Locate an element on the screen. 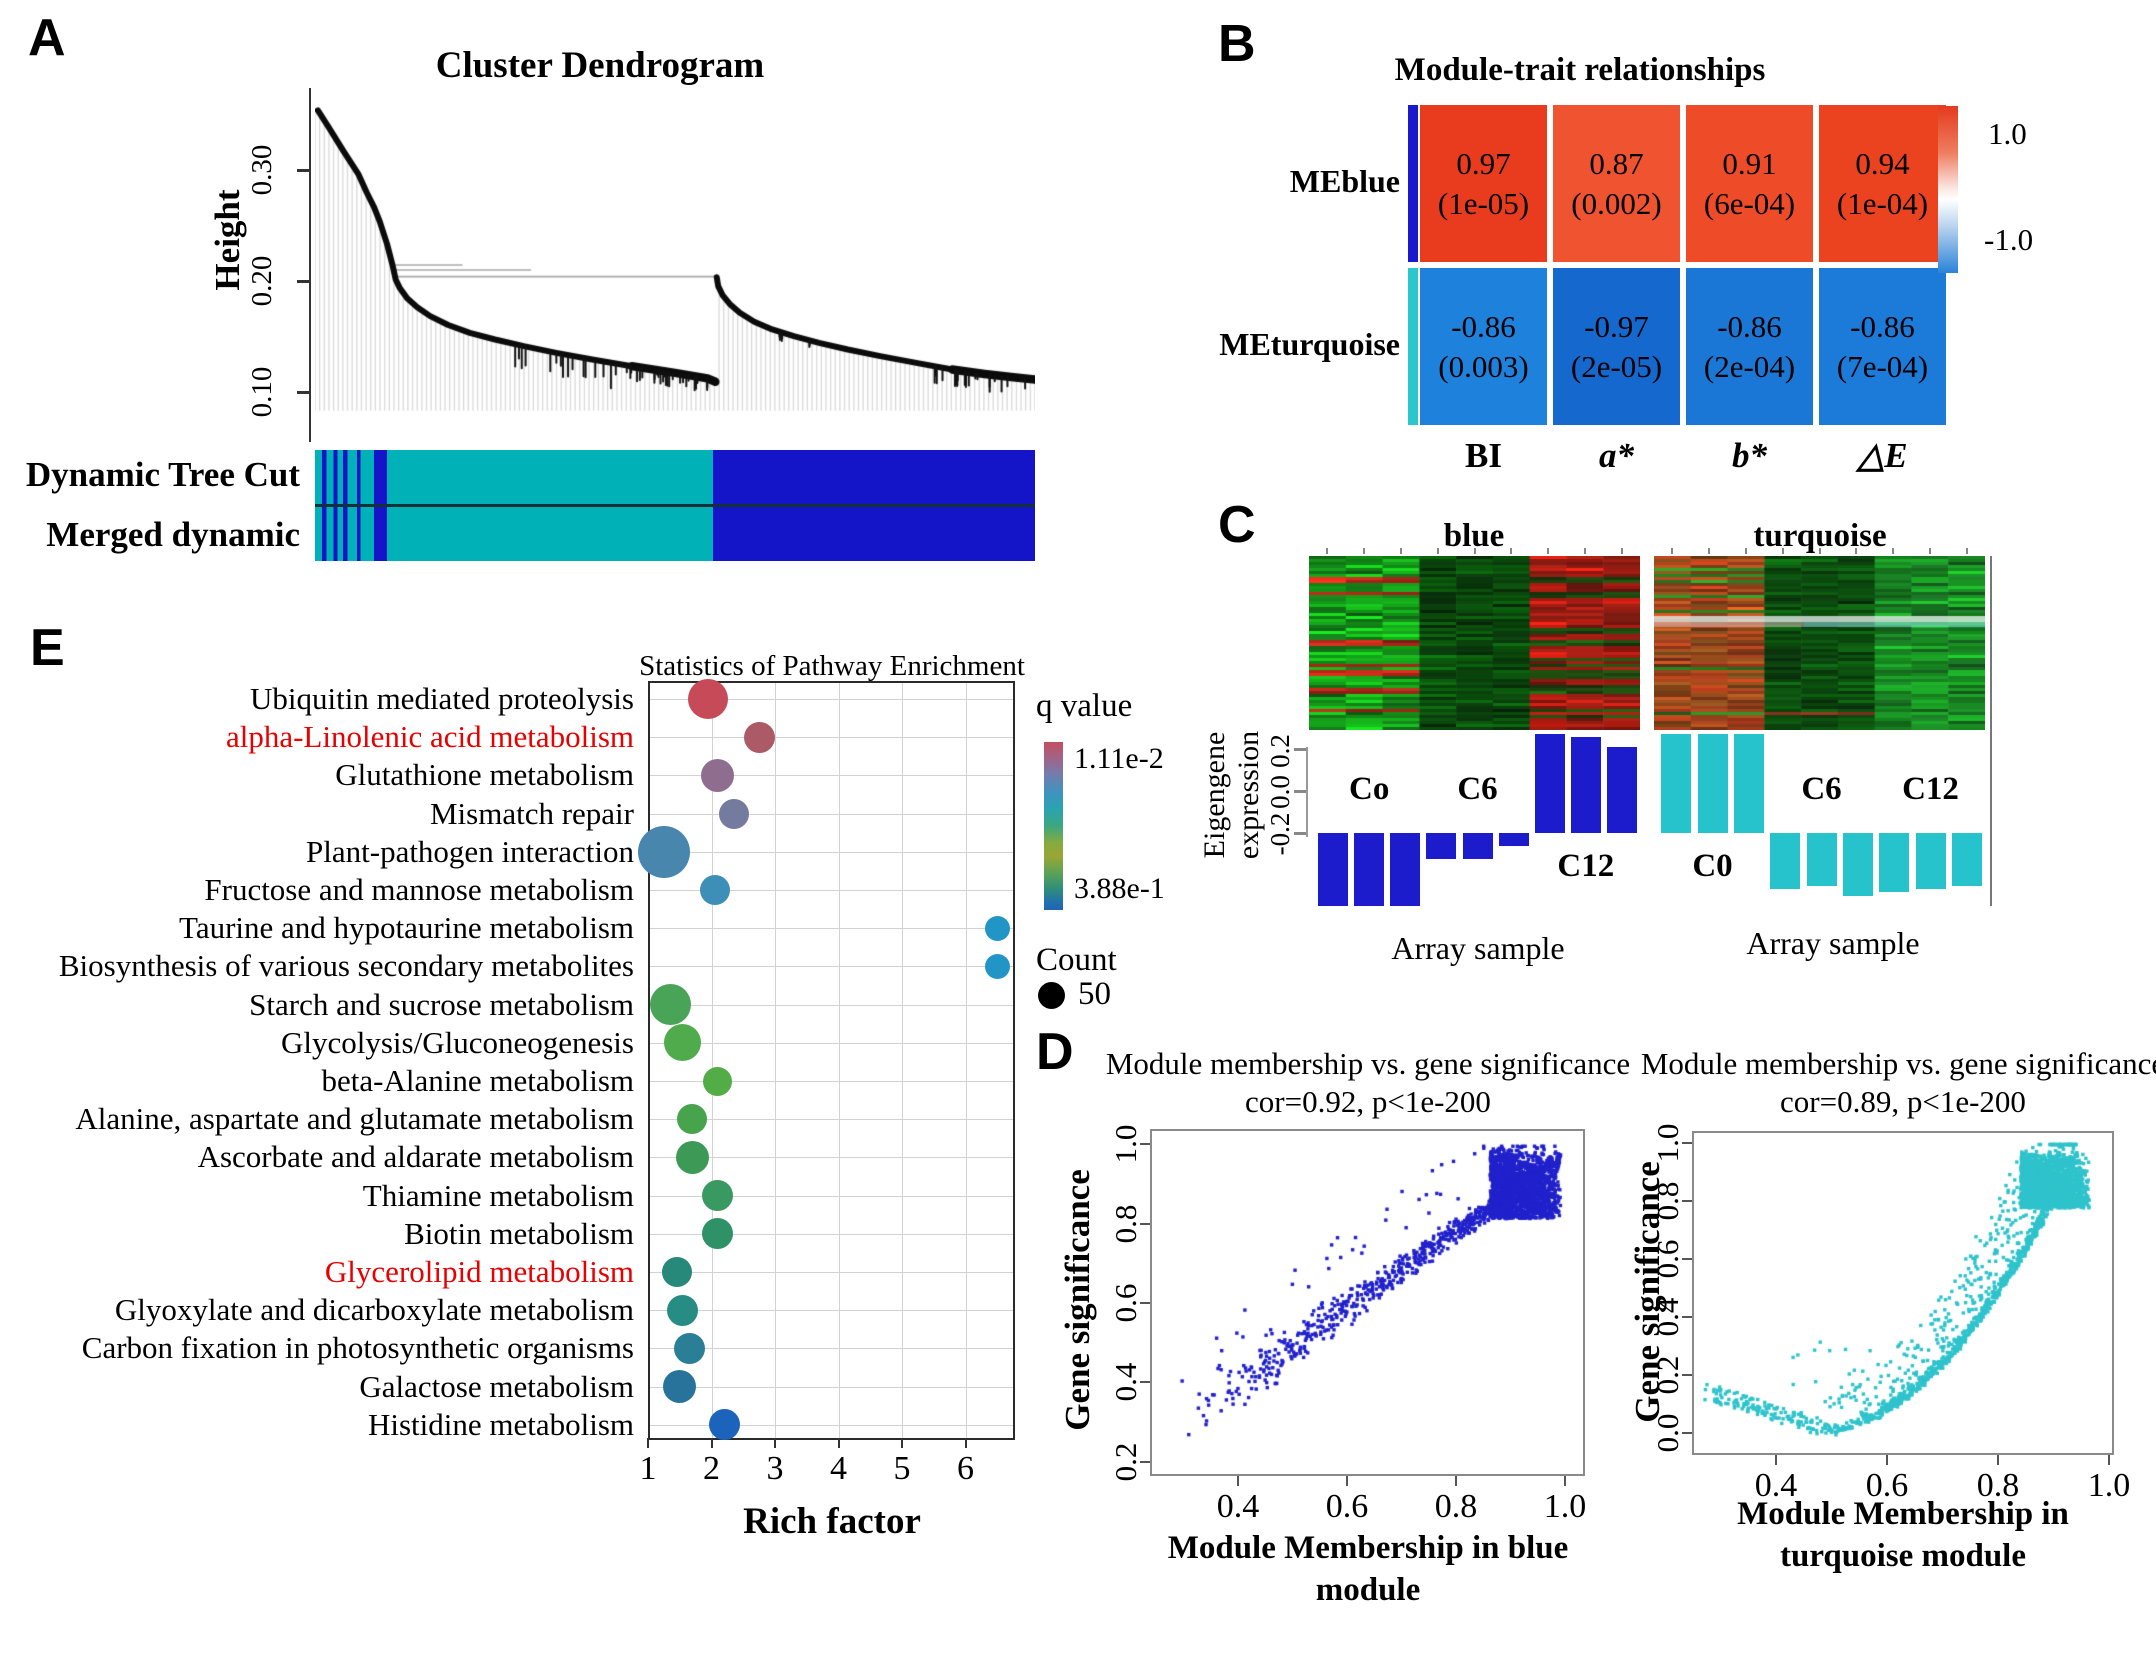  scatter-blue-x-label-1: Module Membership in blue is located at coordinates (1368, 1548).